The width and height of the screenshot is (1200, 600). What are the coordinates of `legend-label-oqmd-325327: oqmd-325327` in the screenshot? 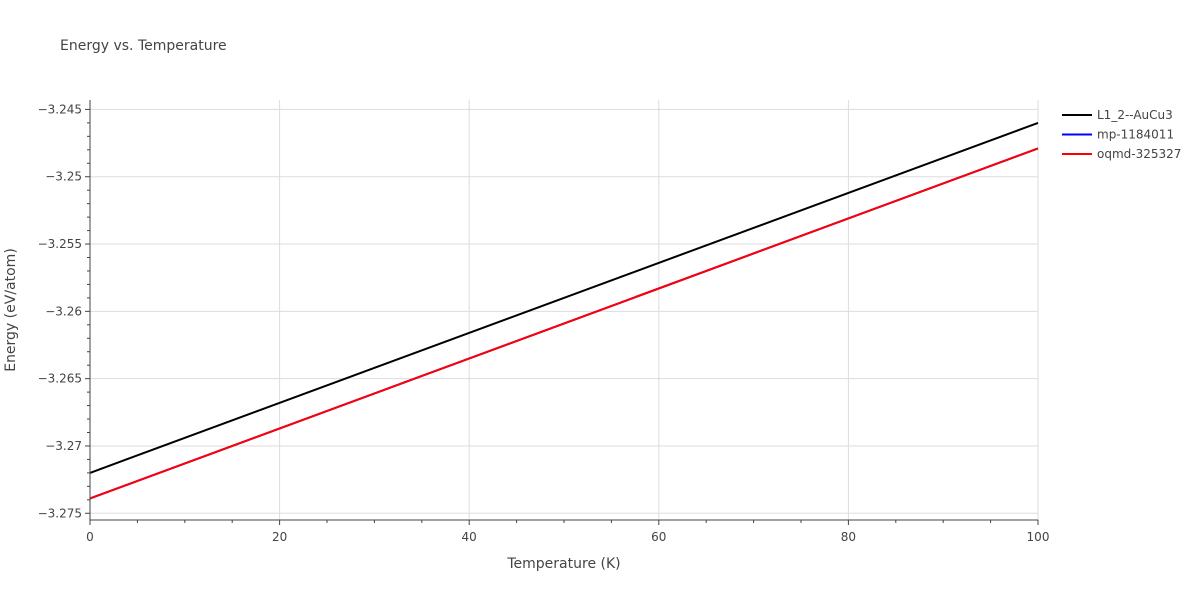 It's located at (1139, 154).